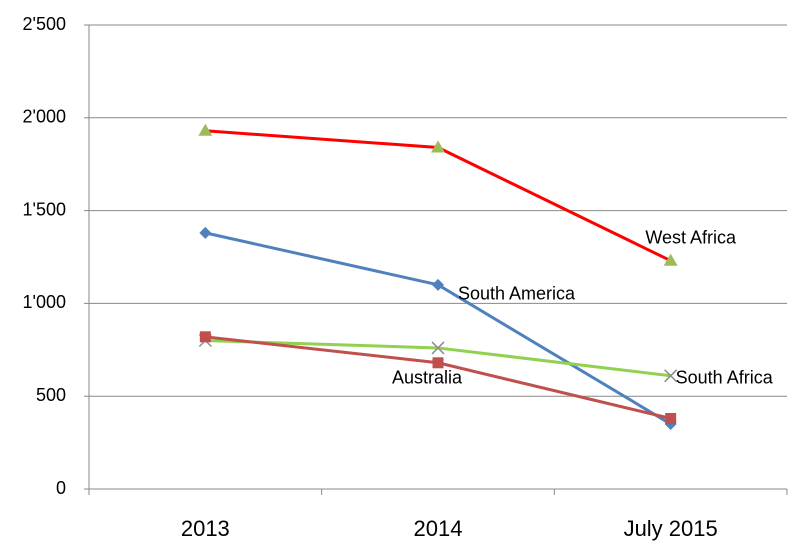  I want to click on y-tick-label: 2'000, so click(44, 117).